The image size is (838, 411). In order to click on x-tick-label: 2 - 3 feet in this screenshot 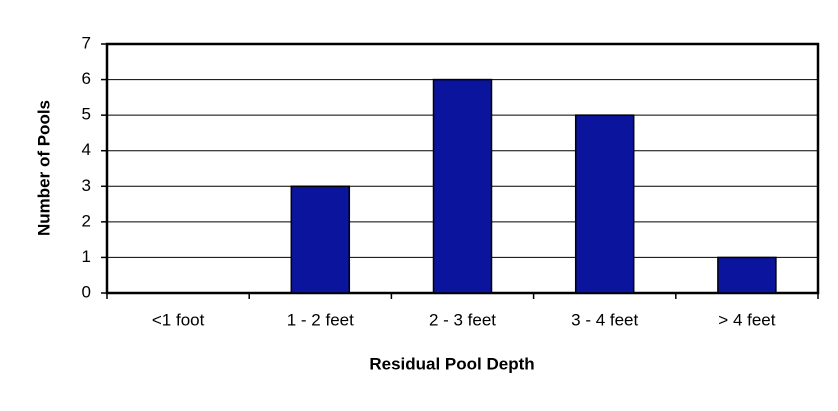, I will do `click(462, 319)`.